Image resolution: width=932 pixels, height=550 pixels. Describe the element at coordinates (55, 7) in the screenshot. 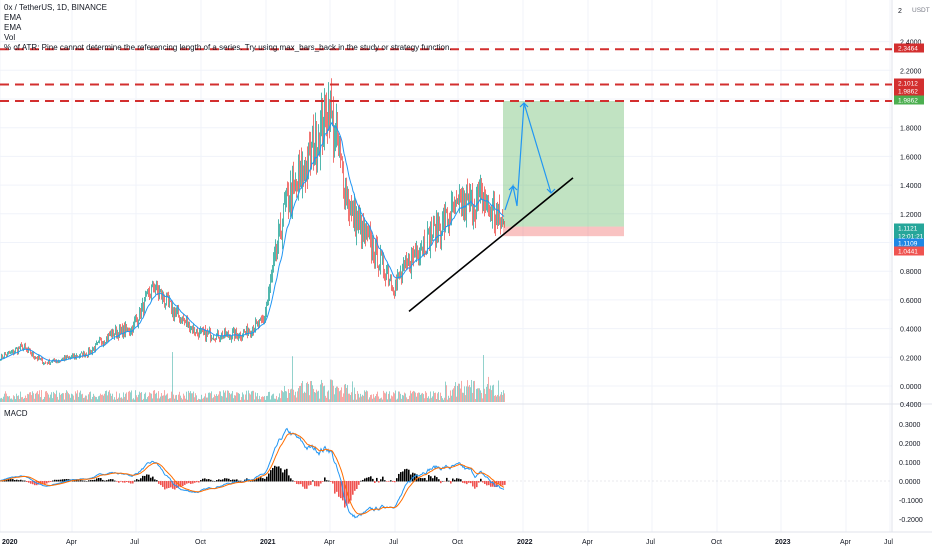

I see `symbol-title: 0x / TetherUS, 1D, BINANCE` at that location.